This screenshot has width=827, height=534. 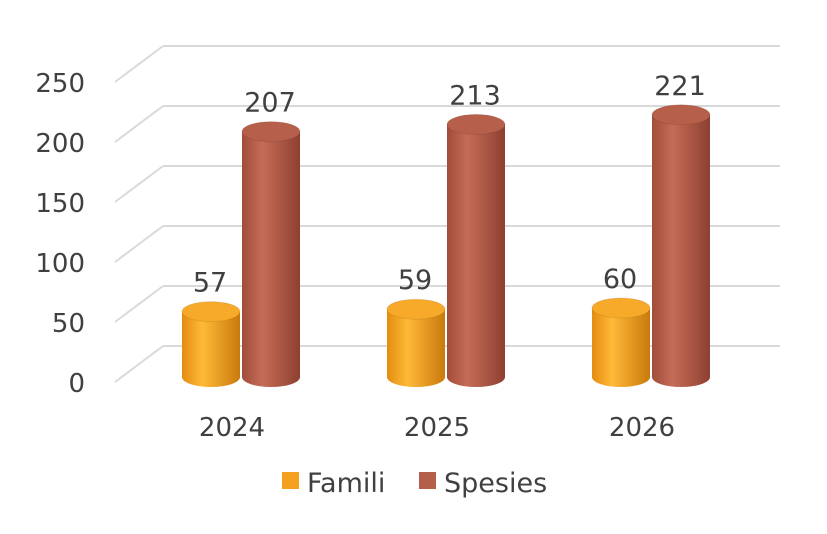 What do you see at coordinates (642, 428) in the screenshot?
I see `x-tick-label: 2026` at bounding box center [642, 428].